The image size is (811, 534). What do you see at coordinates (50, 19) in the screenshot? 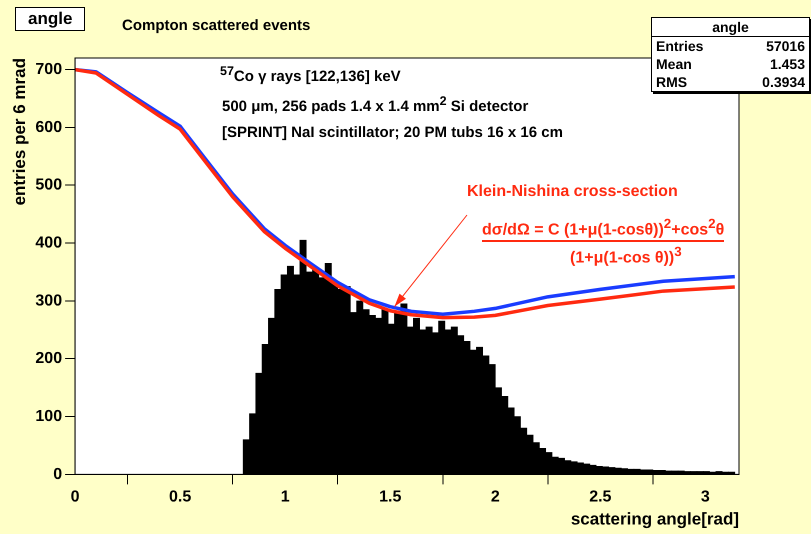
I see `chart-title: angle` at bounding box center [50, 19].